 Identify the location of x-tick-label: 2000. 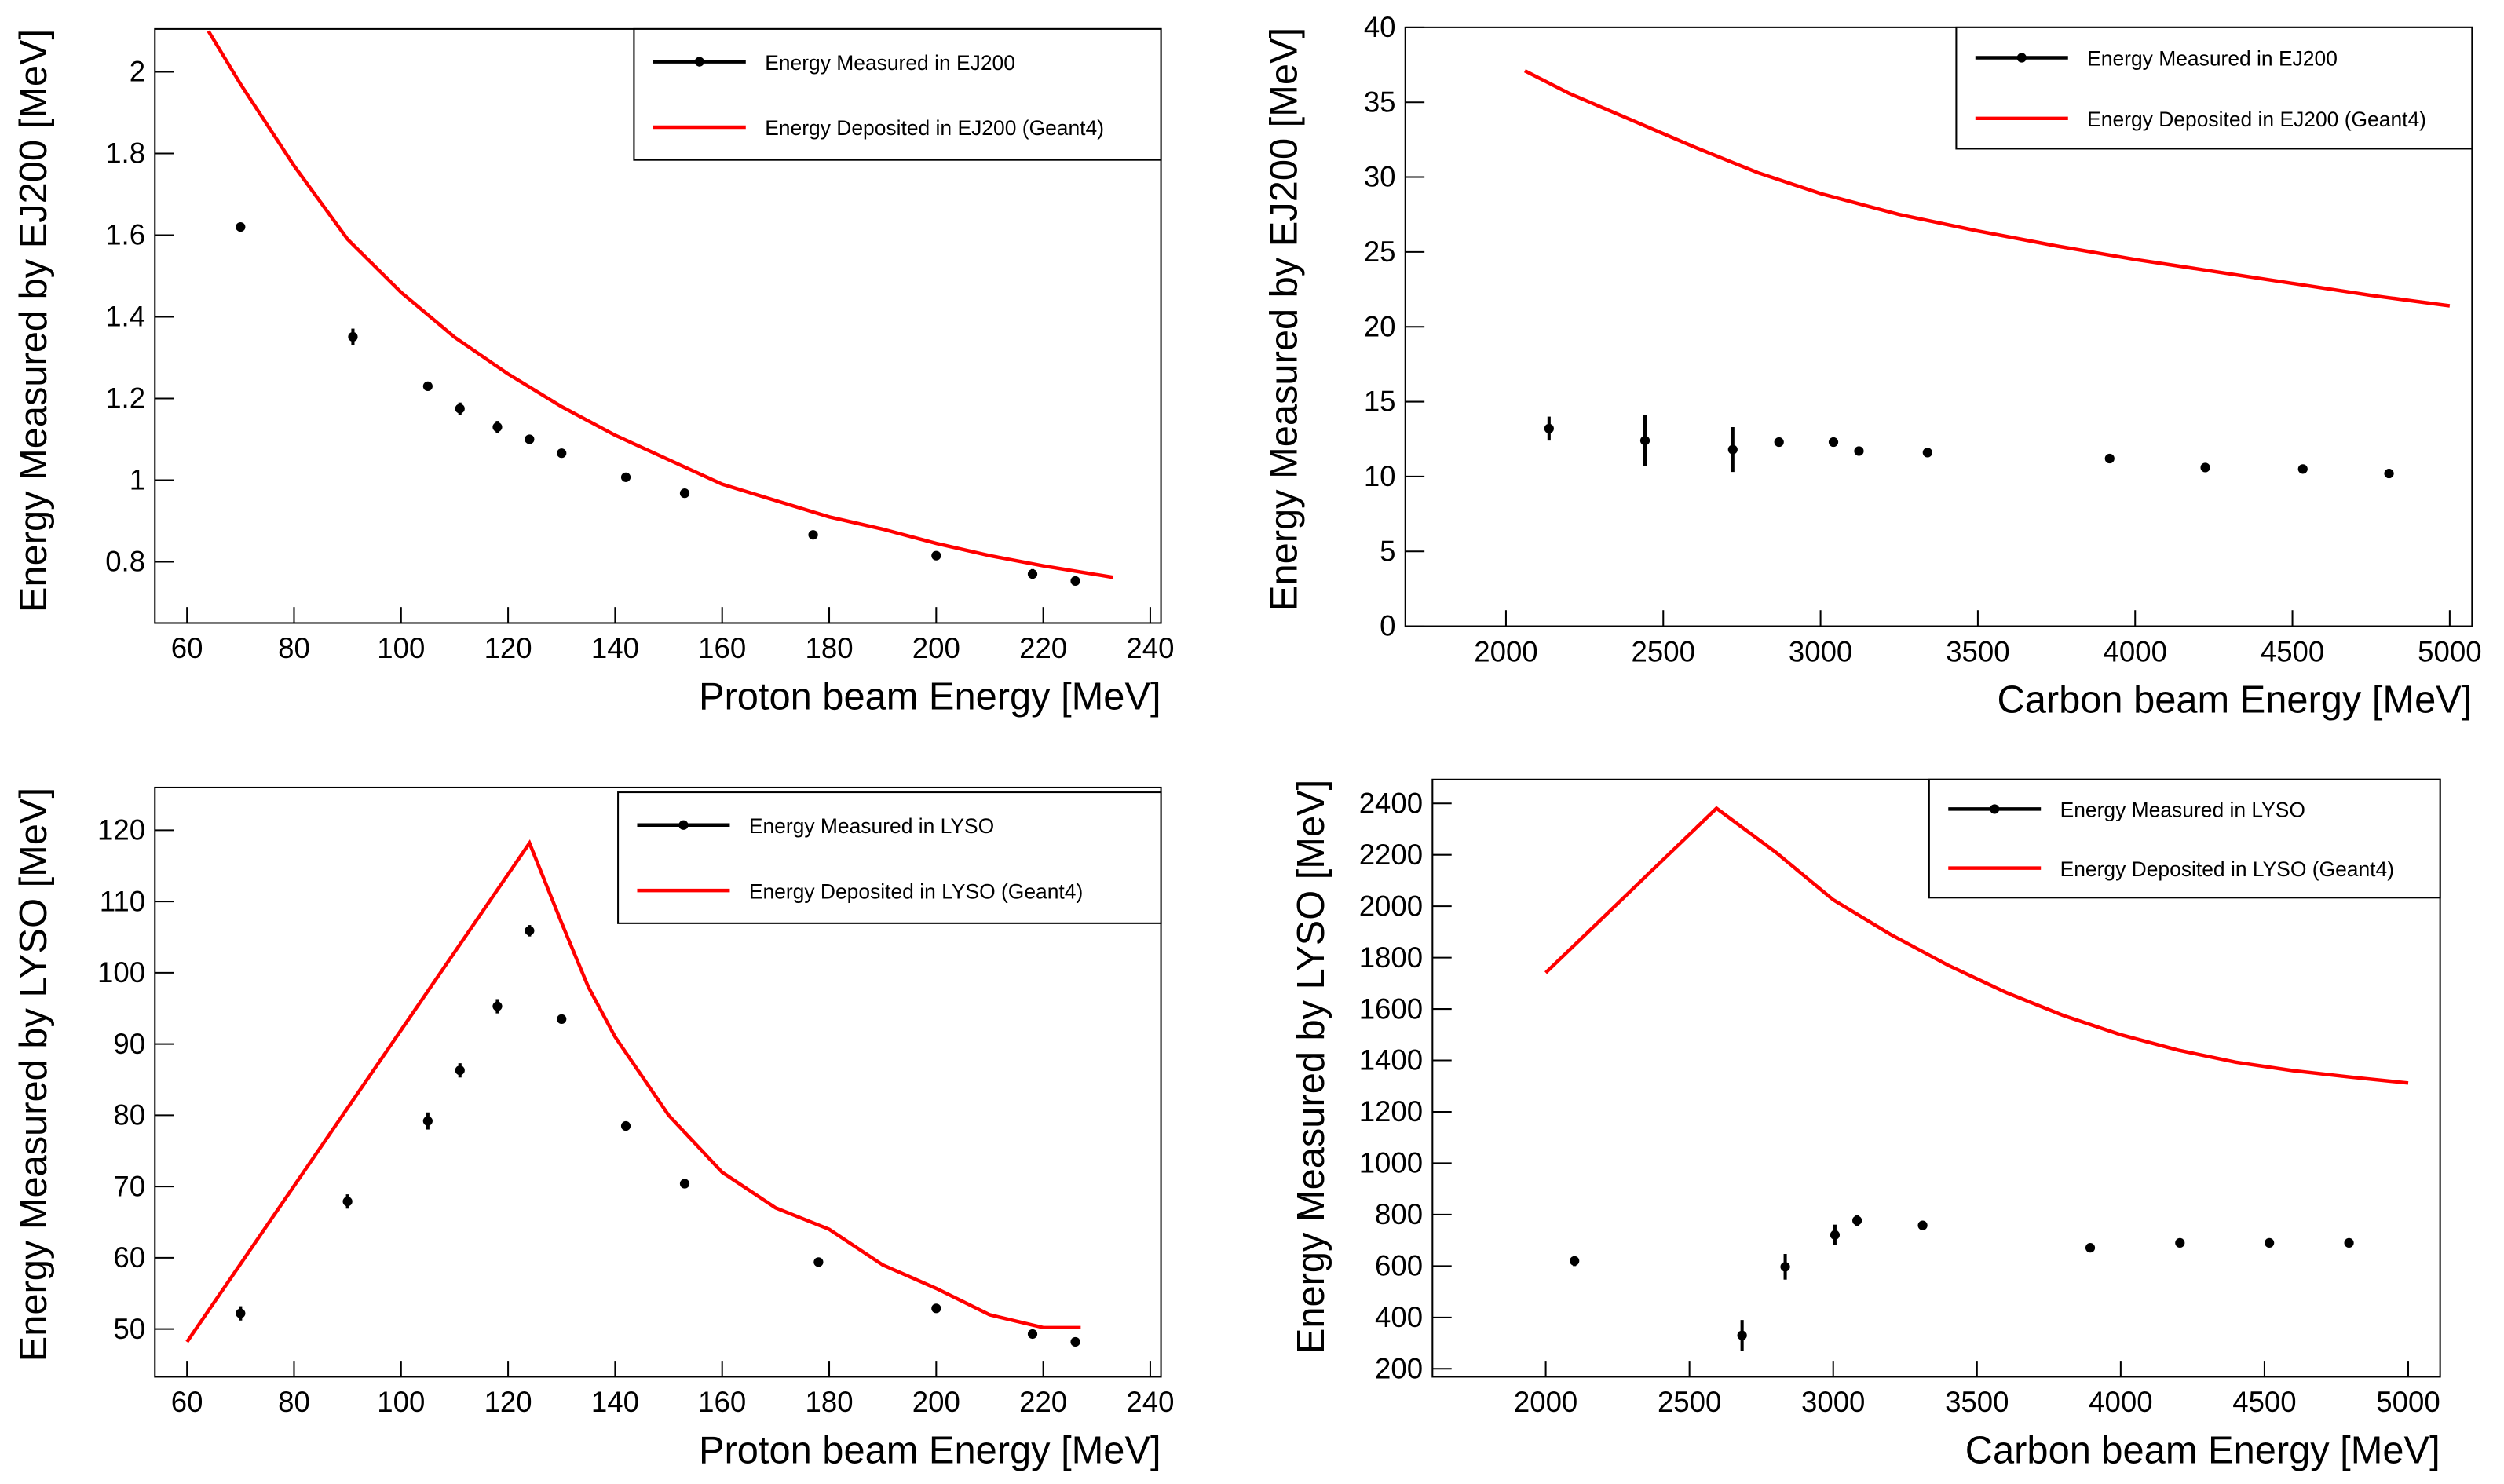
(1546, 1402).